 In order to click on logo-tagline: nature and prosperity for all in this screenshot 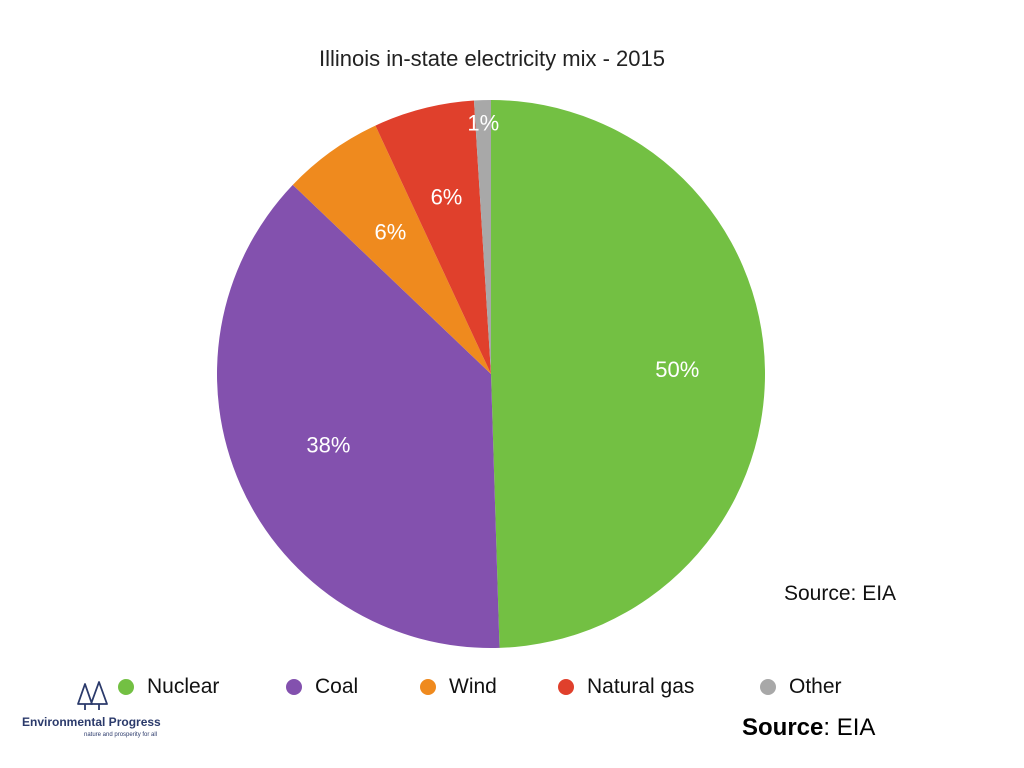, I will do `click(120, 735)`.